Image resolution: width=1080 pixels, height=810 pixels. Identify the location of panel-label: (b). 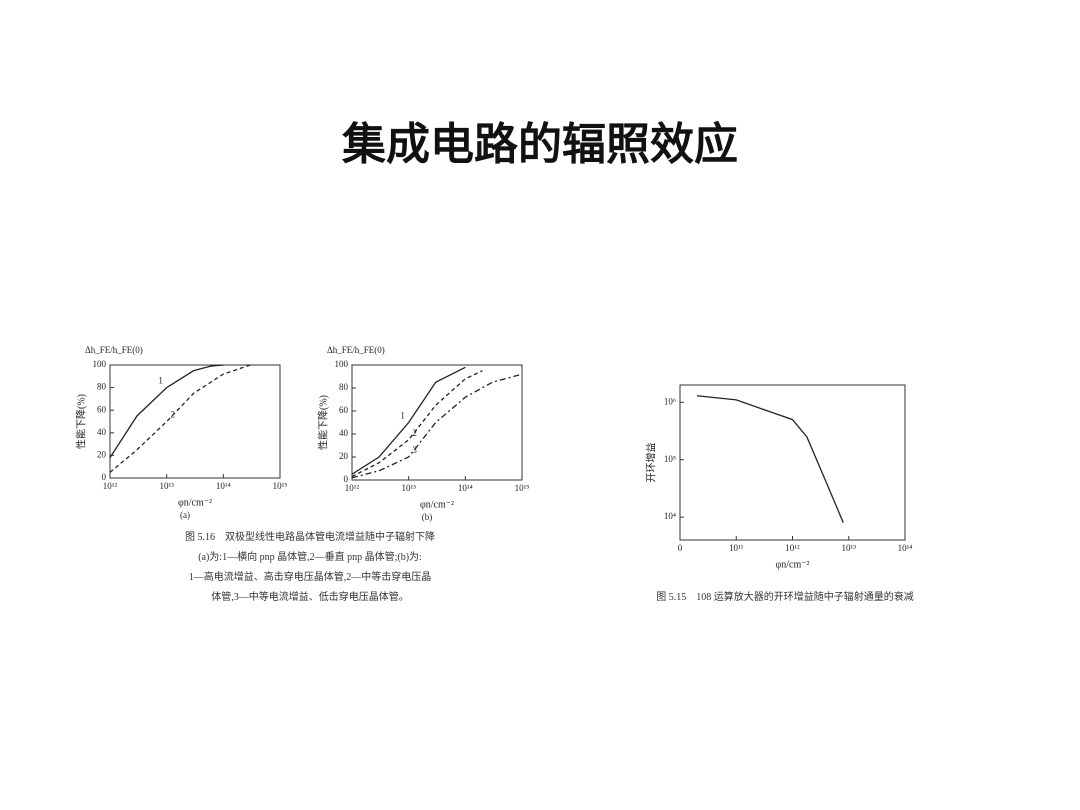
(427, 517).